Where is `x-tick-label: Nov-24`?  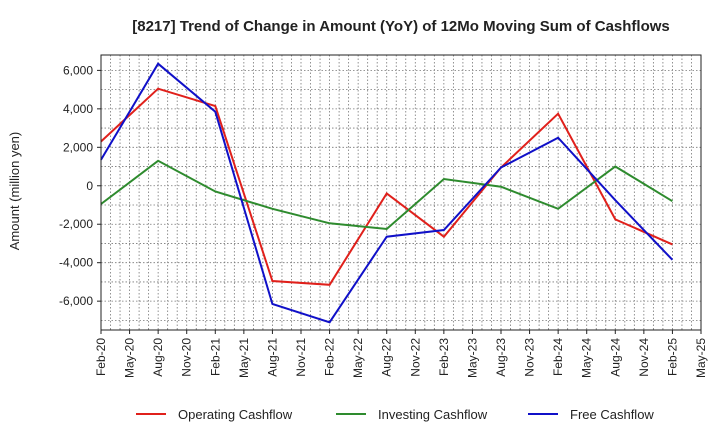 x-tick-label: Nov-24 is located at coordinates (644, 357).